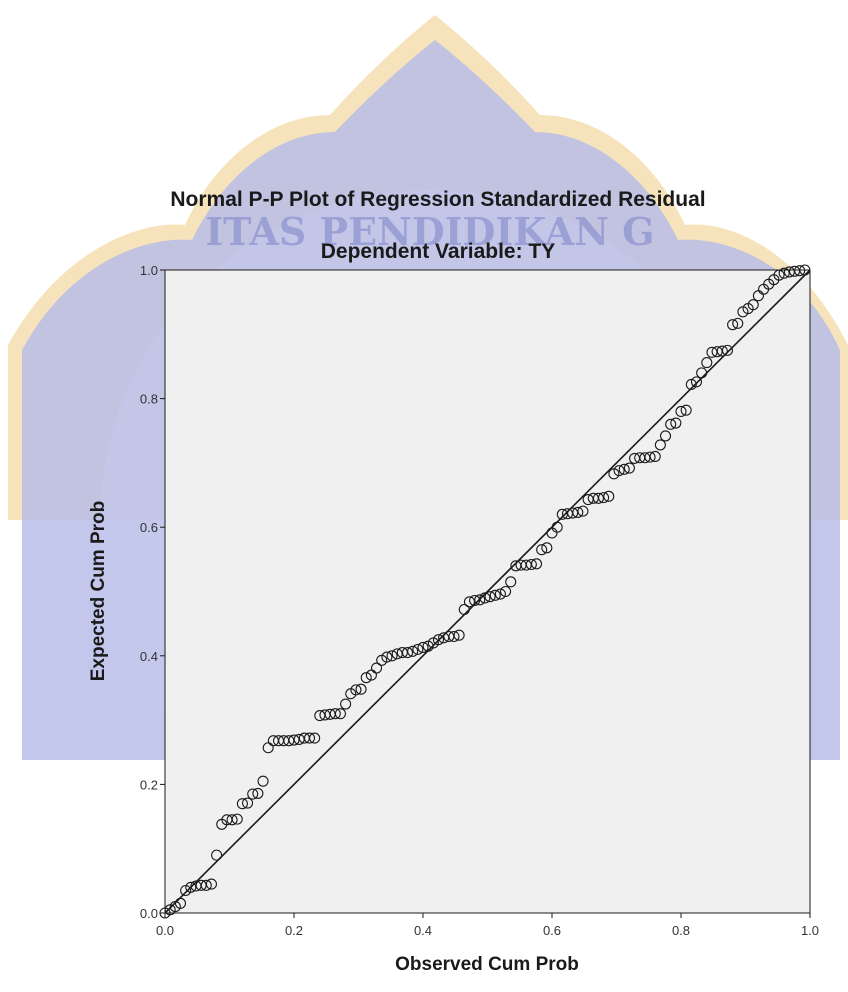  Describe the element at coordinates (429, 231) in the screenshot. I see `seal-lettering: ITAS PENDIDIKAN G` at that location.